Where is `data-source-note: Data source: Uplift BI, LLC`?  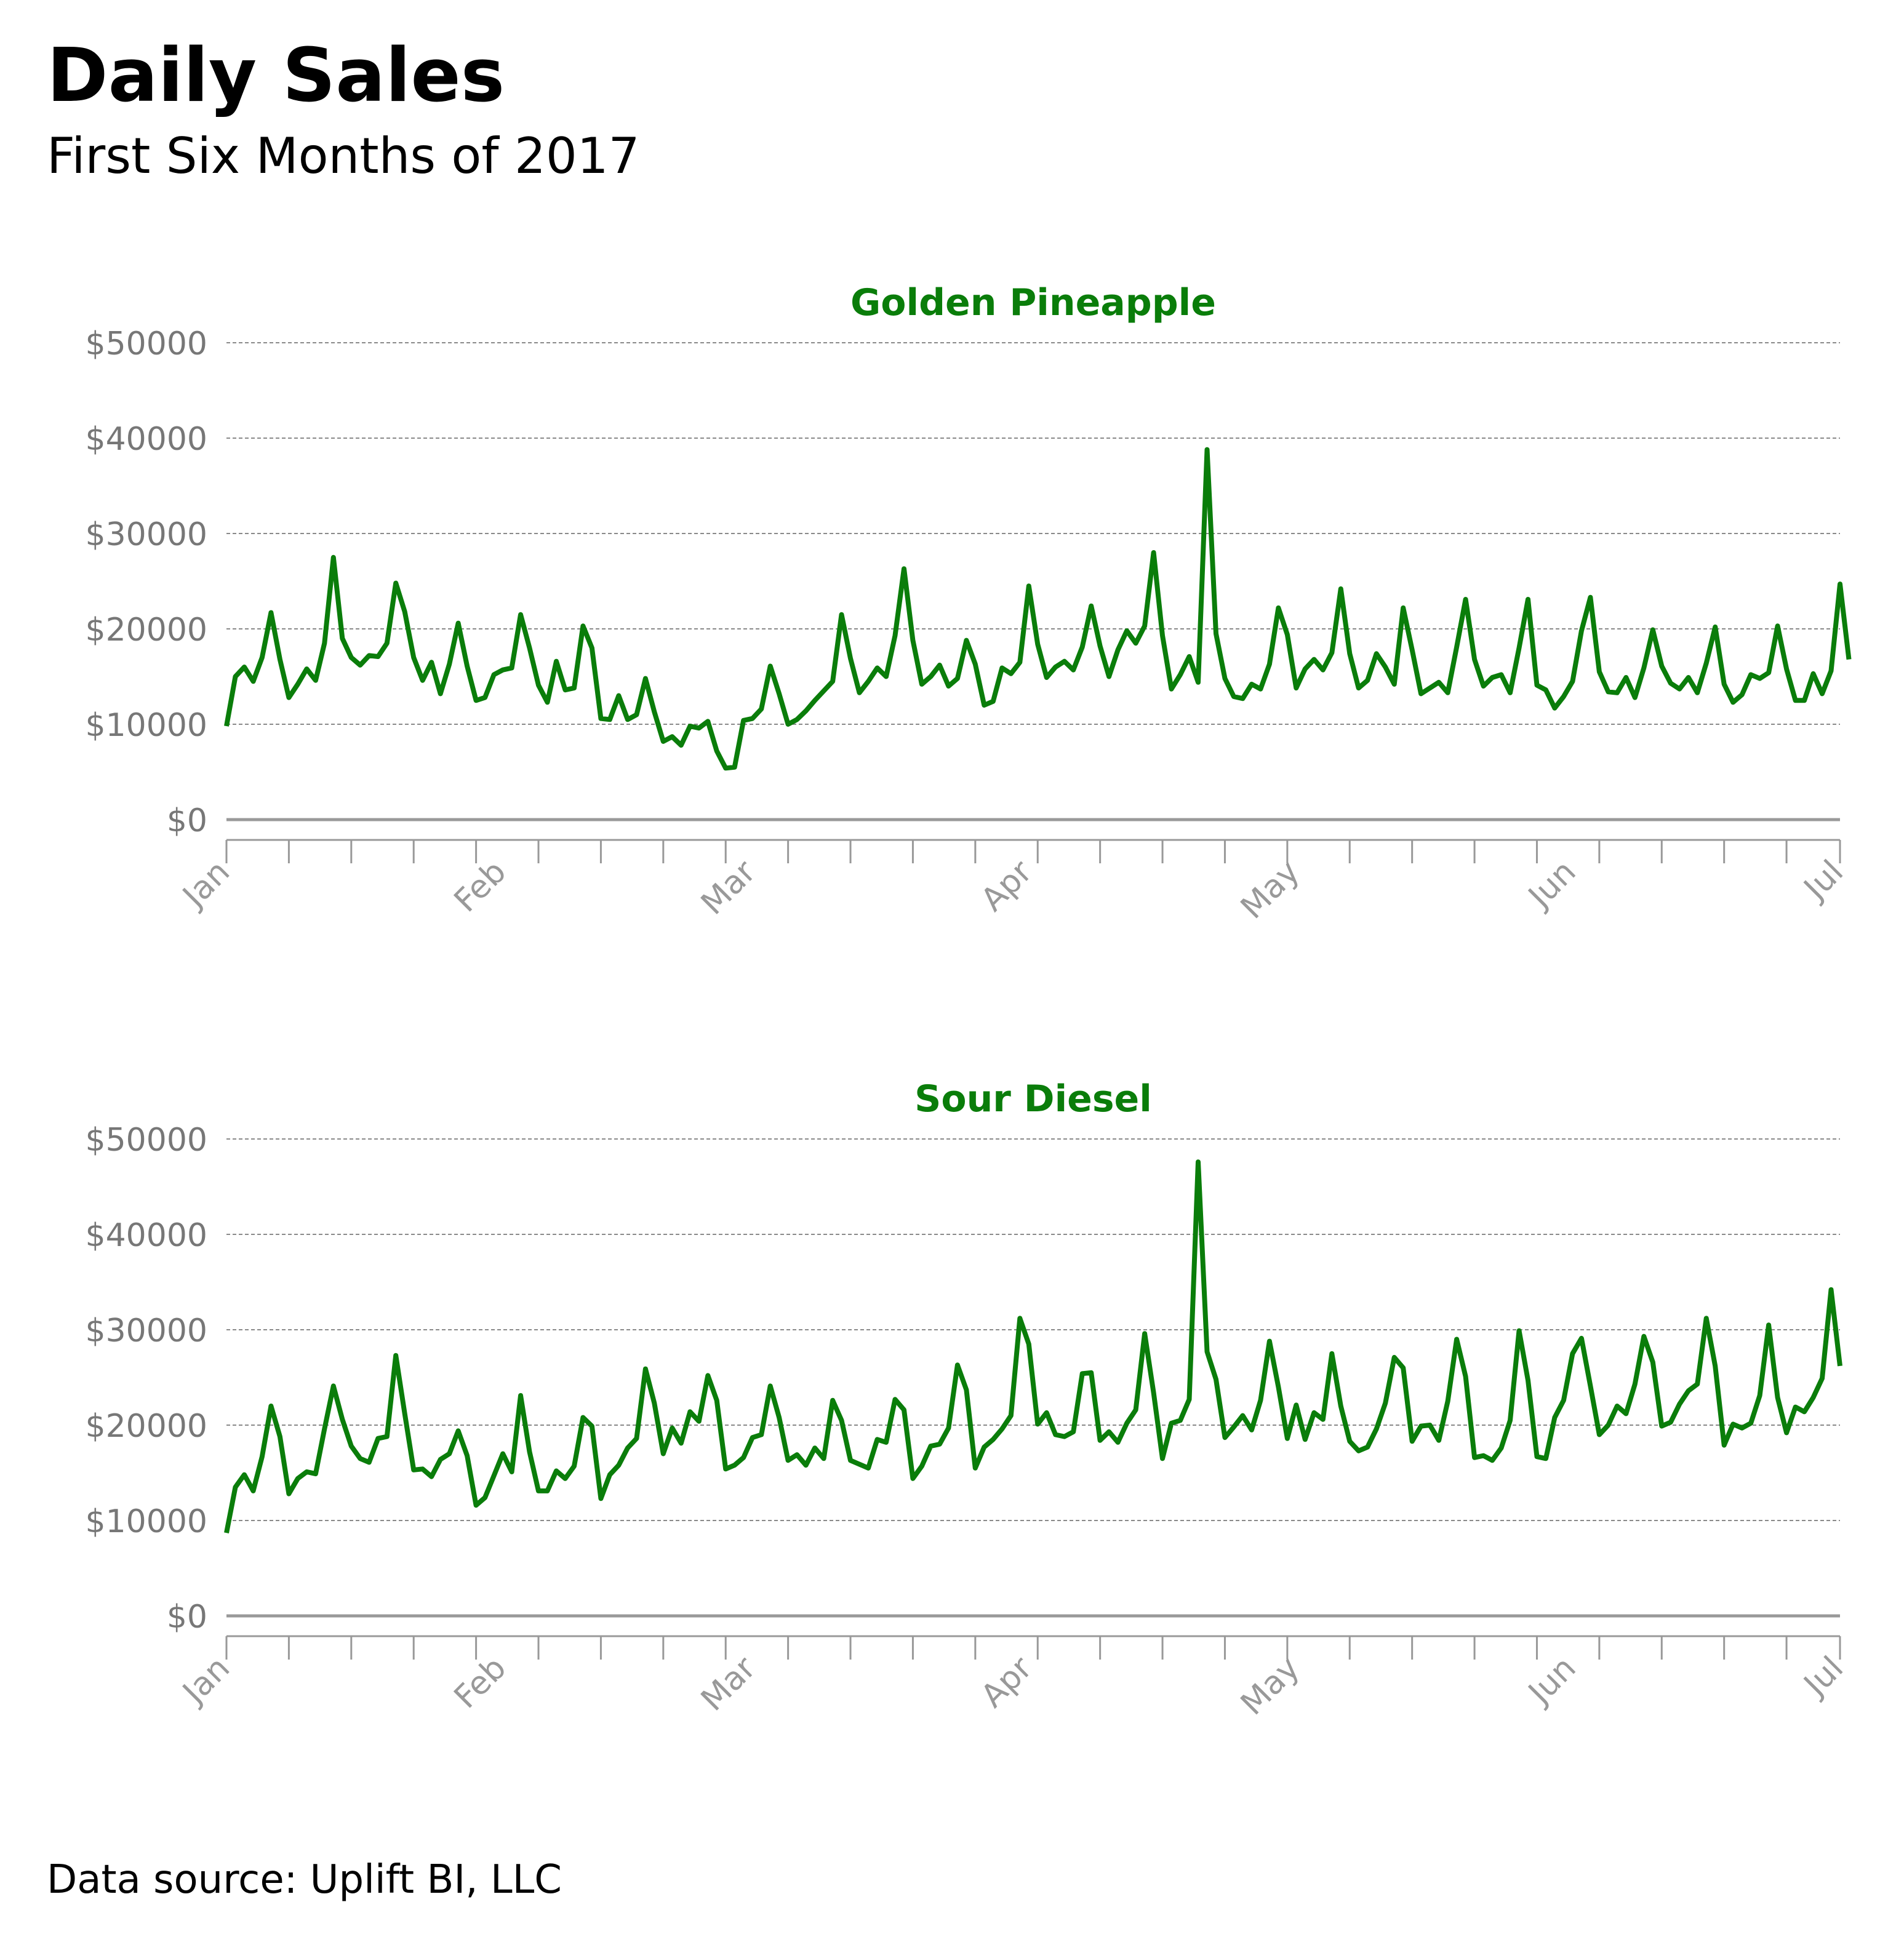
data-source-note: Data source: Uplift BI, LLC is located at coordinates (304, 1880).